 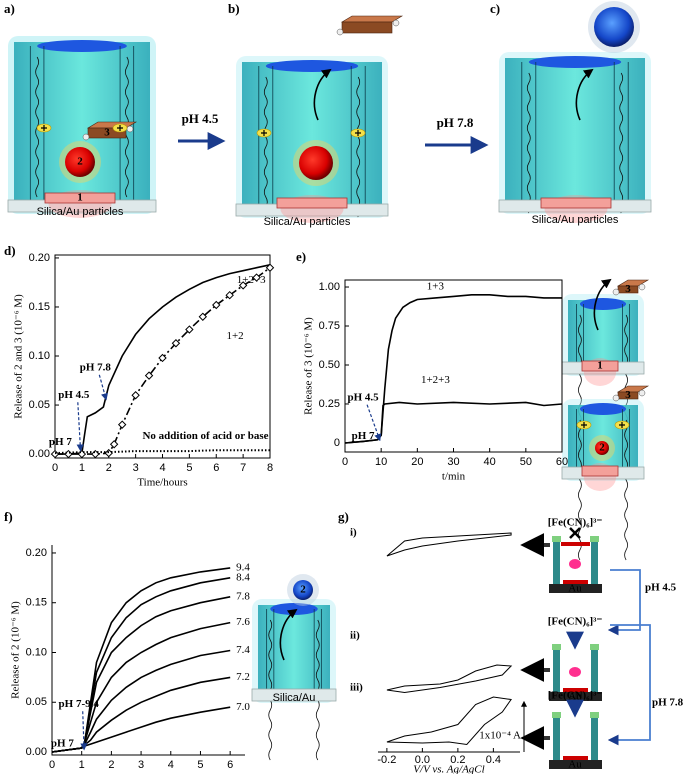 What do you see at coordinates (661, 588) in the screenshot?
I see `step-label: pH 4.5` at bounding box center [661, 588].